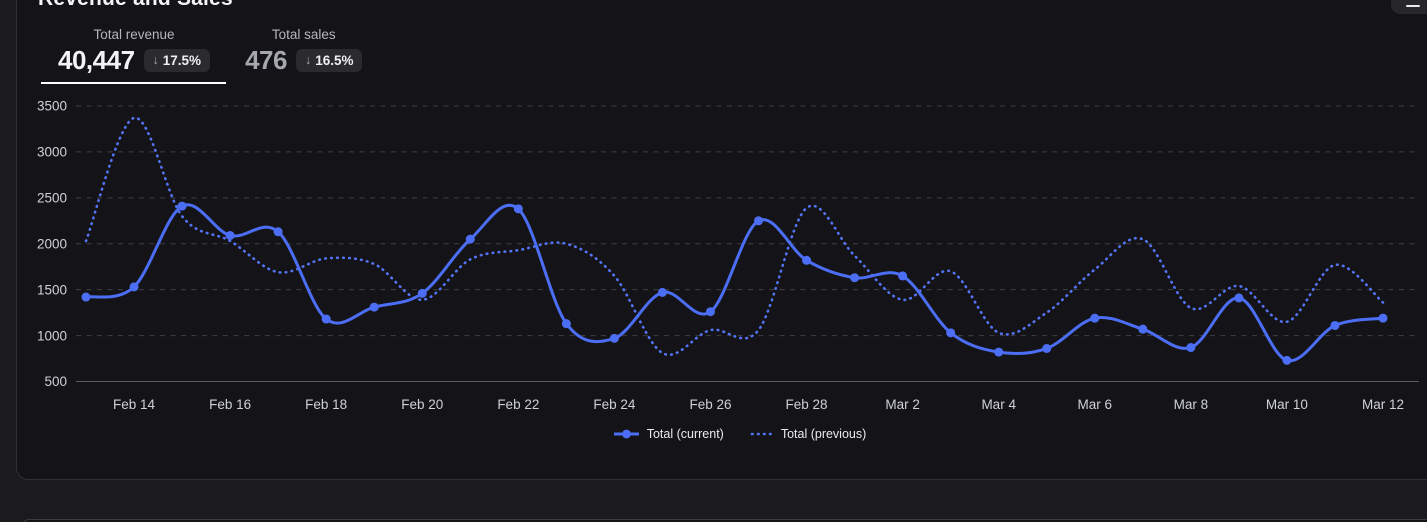 The height and width of the screenshot is (522, 1427). Describe the element at coordinates (685, 434) in the screenshot. I see `legend-label: Total (current)` at that location.